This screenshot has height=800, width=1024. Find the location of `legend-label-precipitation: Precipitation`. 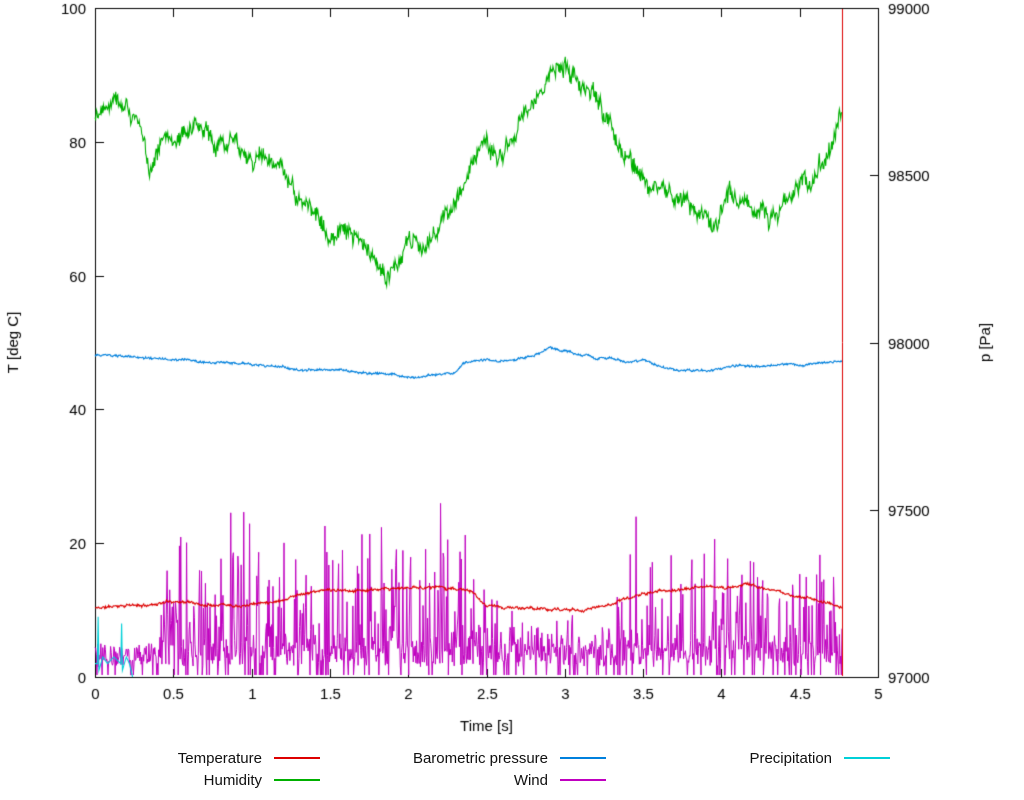

legend-label-precipitation: Precipitation is located at coordinates (790, 758).